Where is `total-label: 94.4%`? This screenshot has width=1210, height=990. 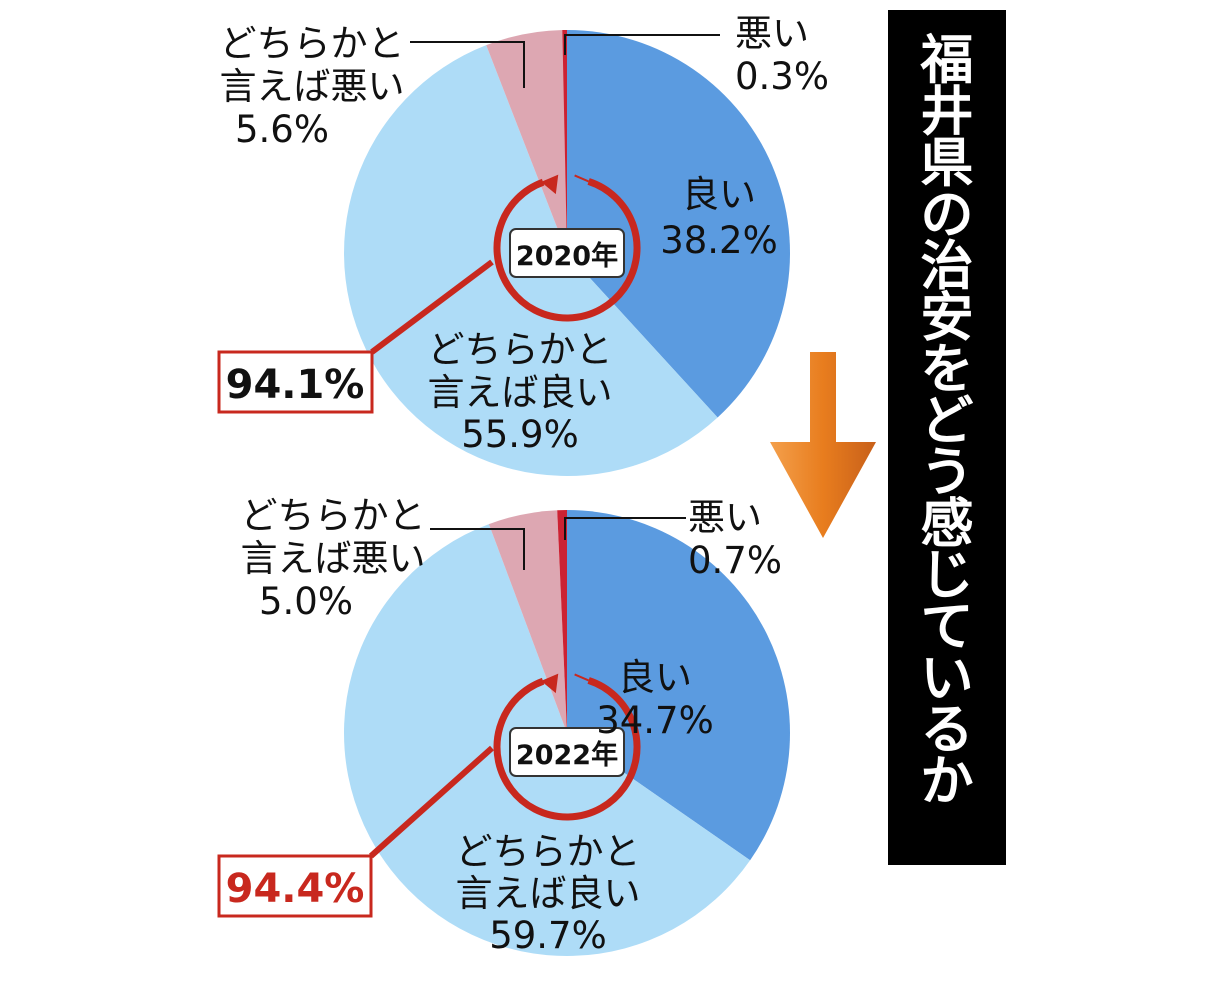
total-label: 94.4% is located at coordinates (295, 889).